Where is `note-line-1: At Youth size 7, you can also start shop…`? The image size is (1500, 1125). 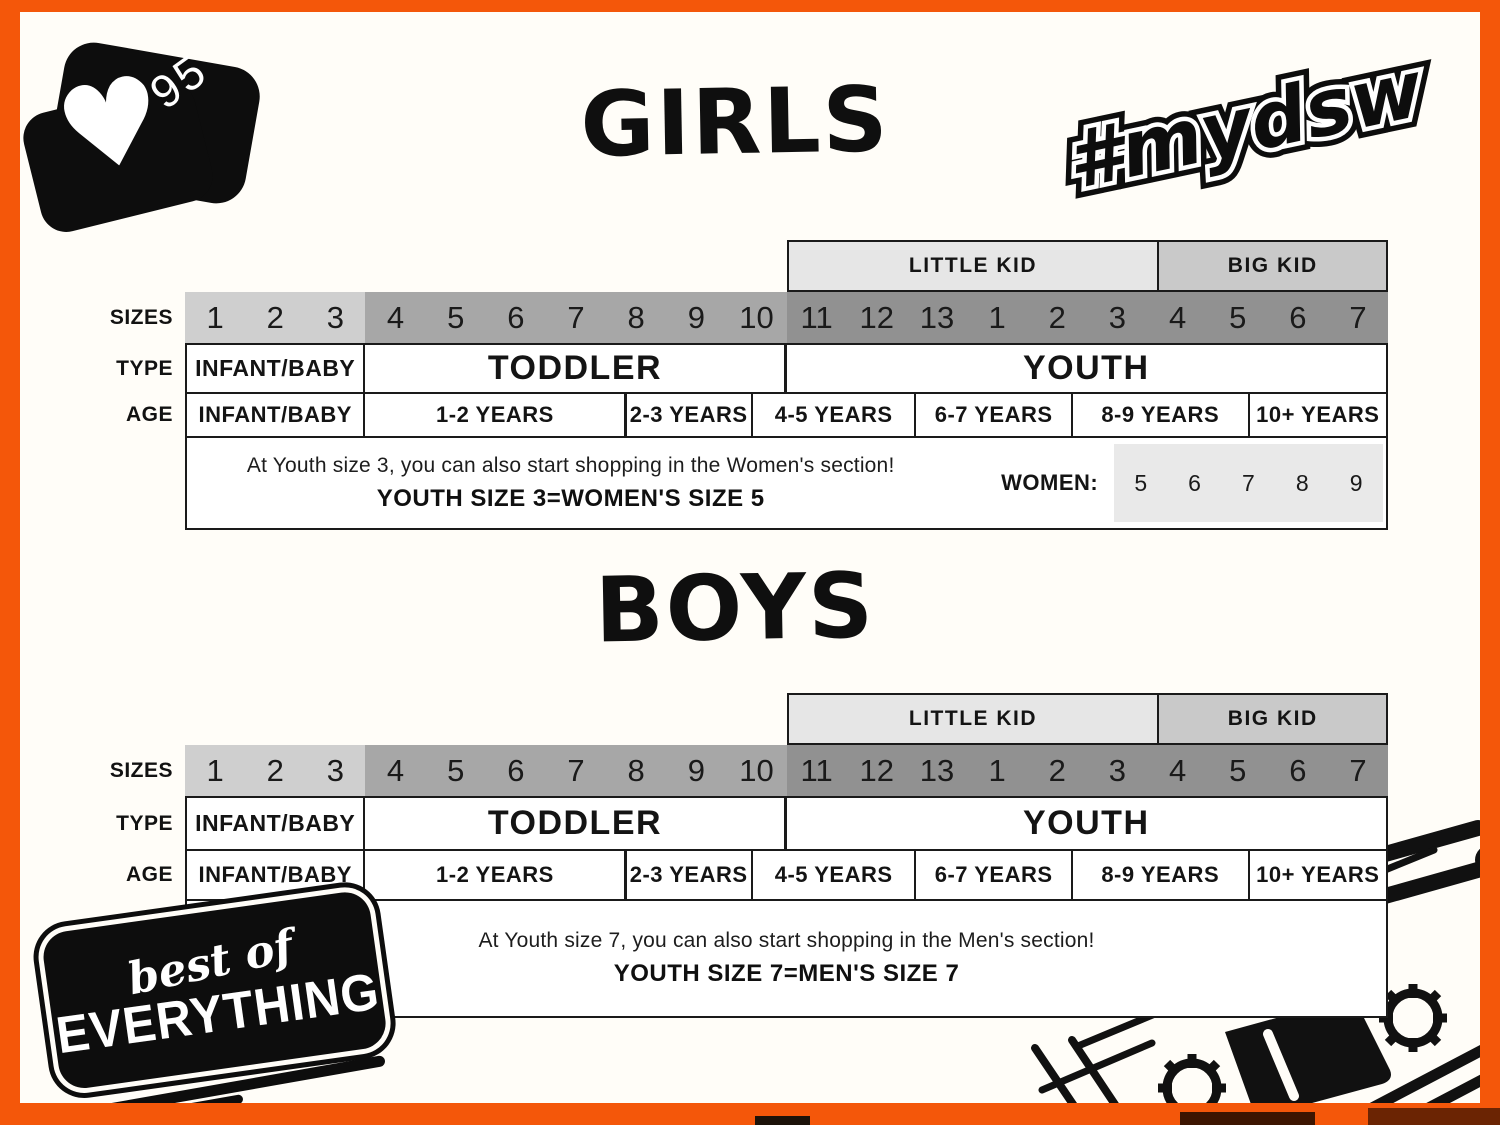
note-line-1: At Youth size 7, you can also start shop… is located at coordinates (786, 940).